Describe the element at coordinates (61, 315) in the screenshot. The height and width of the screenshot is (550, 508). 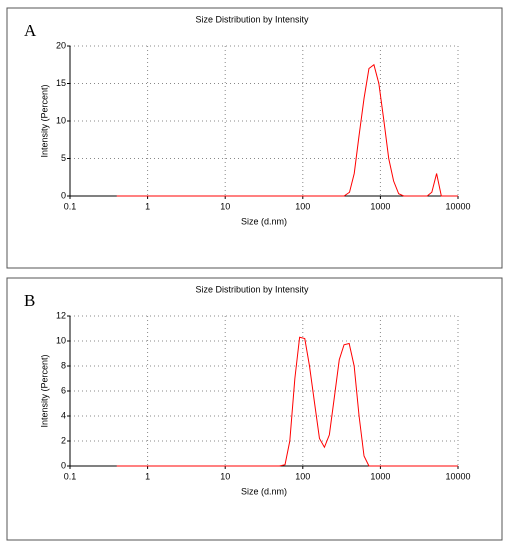
I see `y-tick-label: 12` at that location.